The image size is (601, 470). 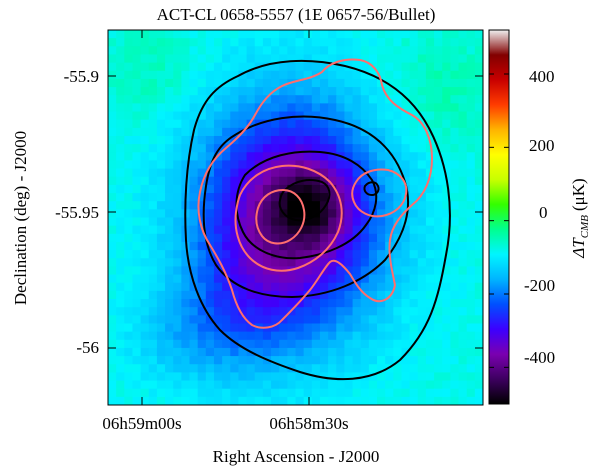 I want to click on colorbar-tick-4: -200, so click(x=539, y=285).